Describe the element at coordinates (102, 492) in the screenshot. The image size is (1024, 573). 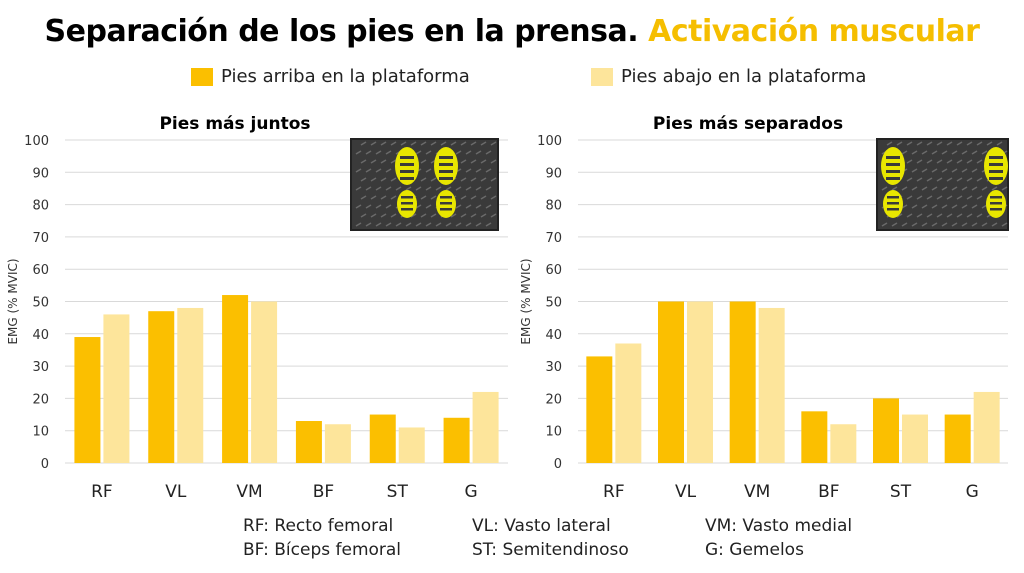
I see `x-tick-label: RF` at that location.